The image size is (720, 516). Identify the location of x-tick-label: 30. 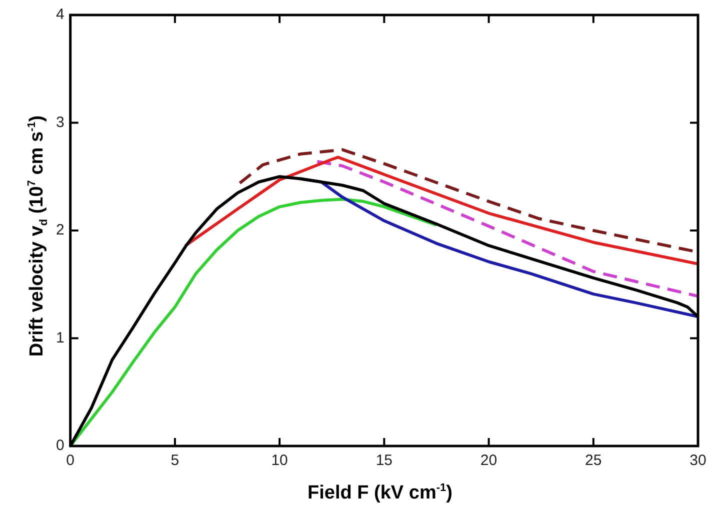
(698, 461).